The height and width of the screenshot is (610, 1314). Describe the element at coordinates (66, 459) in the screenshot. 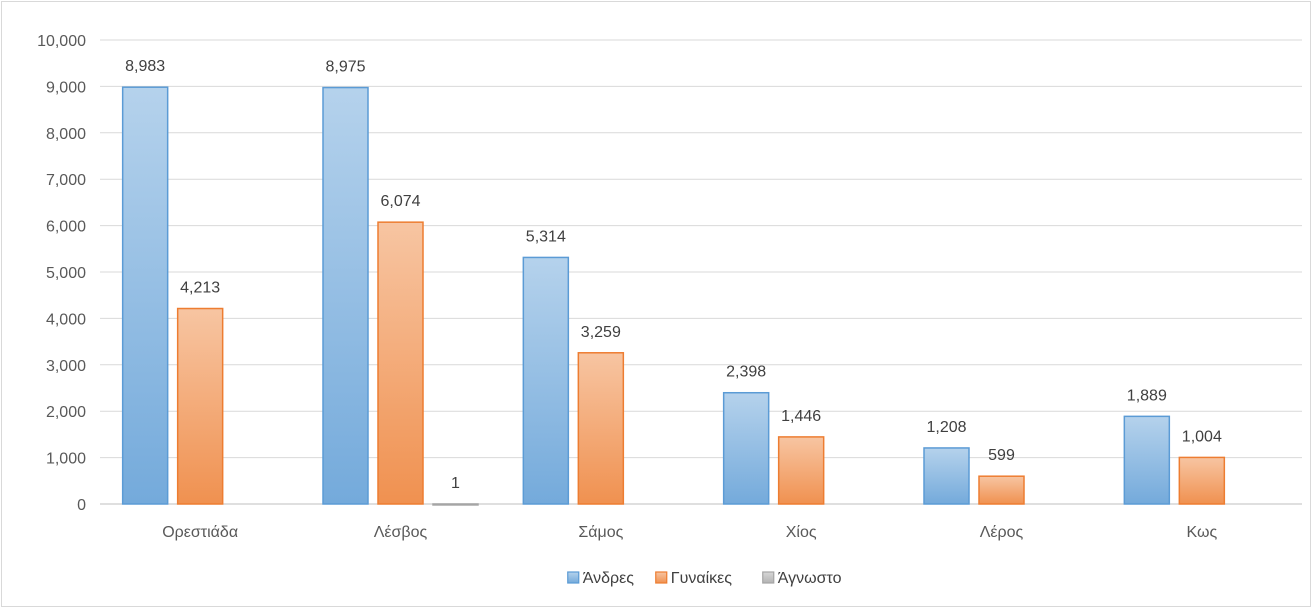

I see `y-tick-label: 1,000` at that location.